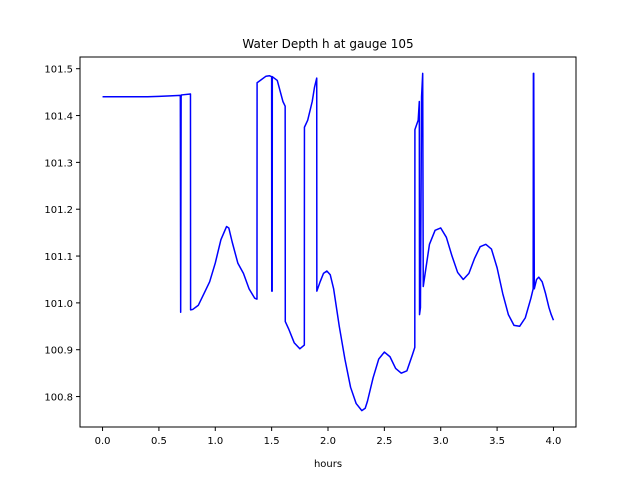 The height and width of the screenshot is (480, 640). What do you see at coordinates (62, 234) in the screenshot?
I see `y-axis: 100.8 100.9 101.0 101.1 101.2 101.3 101.4 101.5` at bounding box center [62, 234].